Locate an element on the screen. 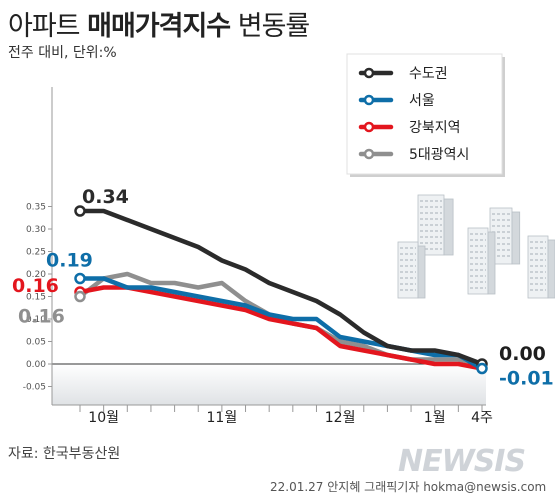 The height and width of the screenshot is (499, 555). page-title: 아파트 매매가격지수 변동률 is located at coordinates (159, 23).